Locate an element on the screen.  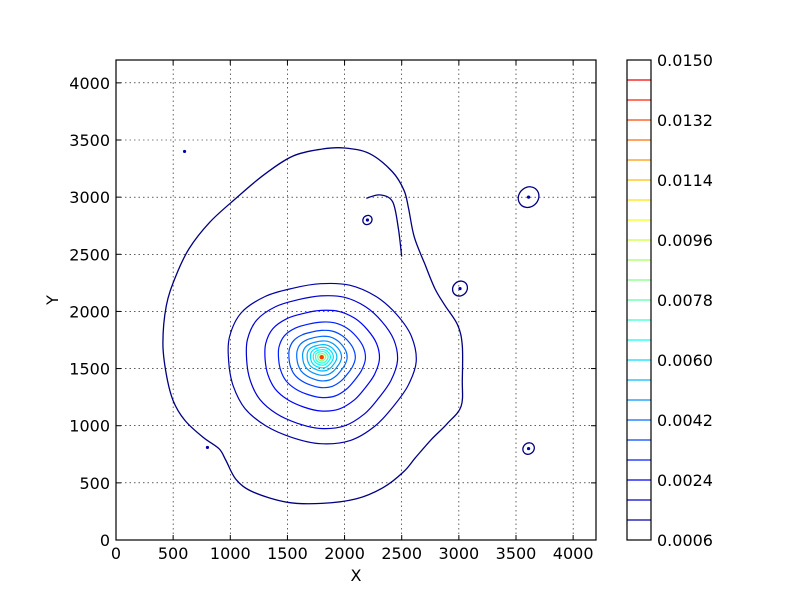
y-tick-label: 500 is located at coordinates (94, 483).